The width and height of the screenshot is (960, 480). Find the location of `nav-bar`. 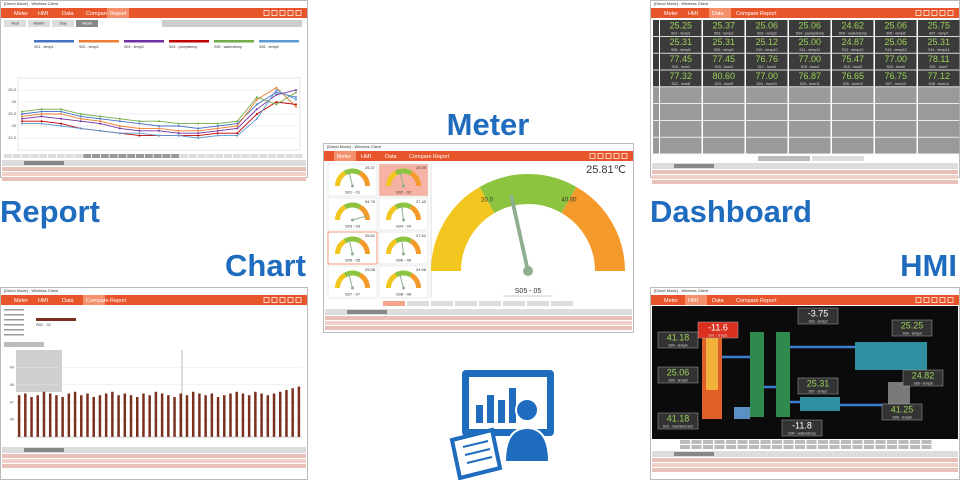

nav-bar is located at coordinates (805, 300).